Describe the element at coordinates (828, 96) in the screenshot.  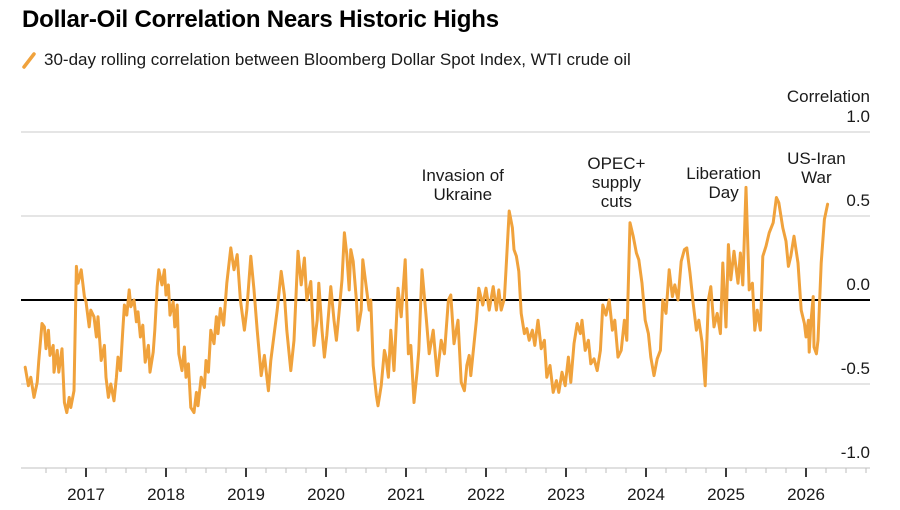
I see `y-axis-title: Correlation` at that location.